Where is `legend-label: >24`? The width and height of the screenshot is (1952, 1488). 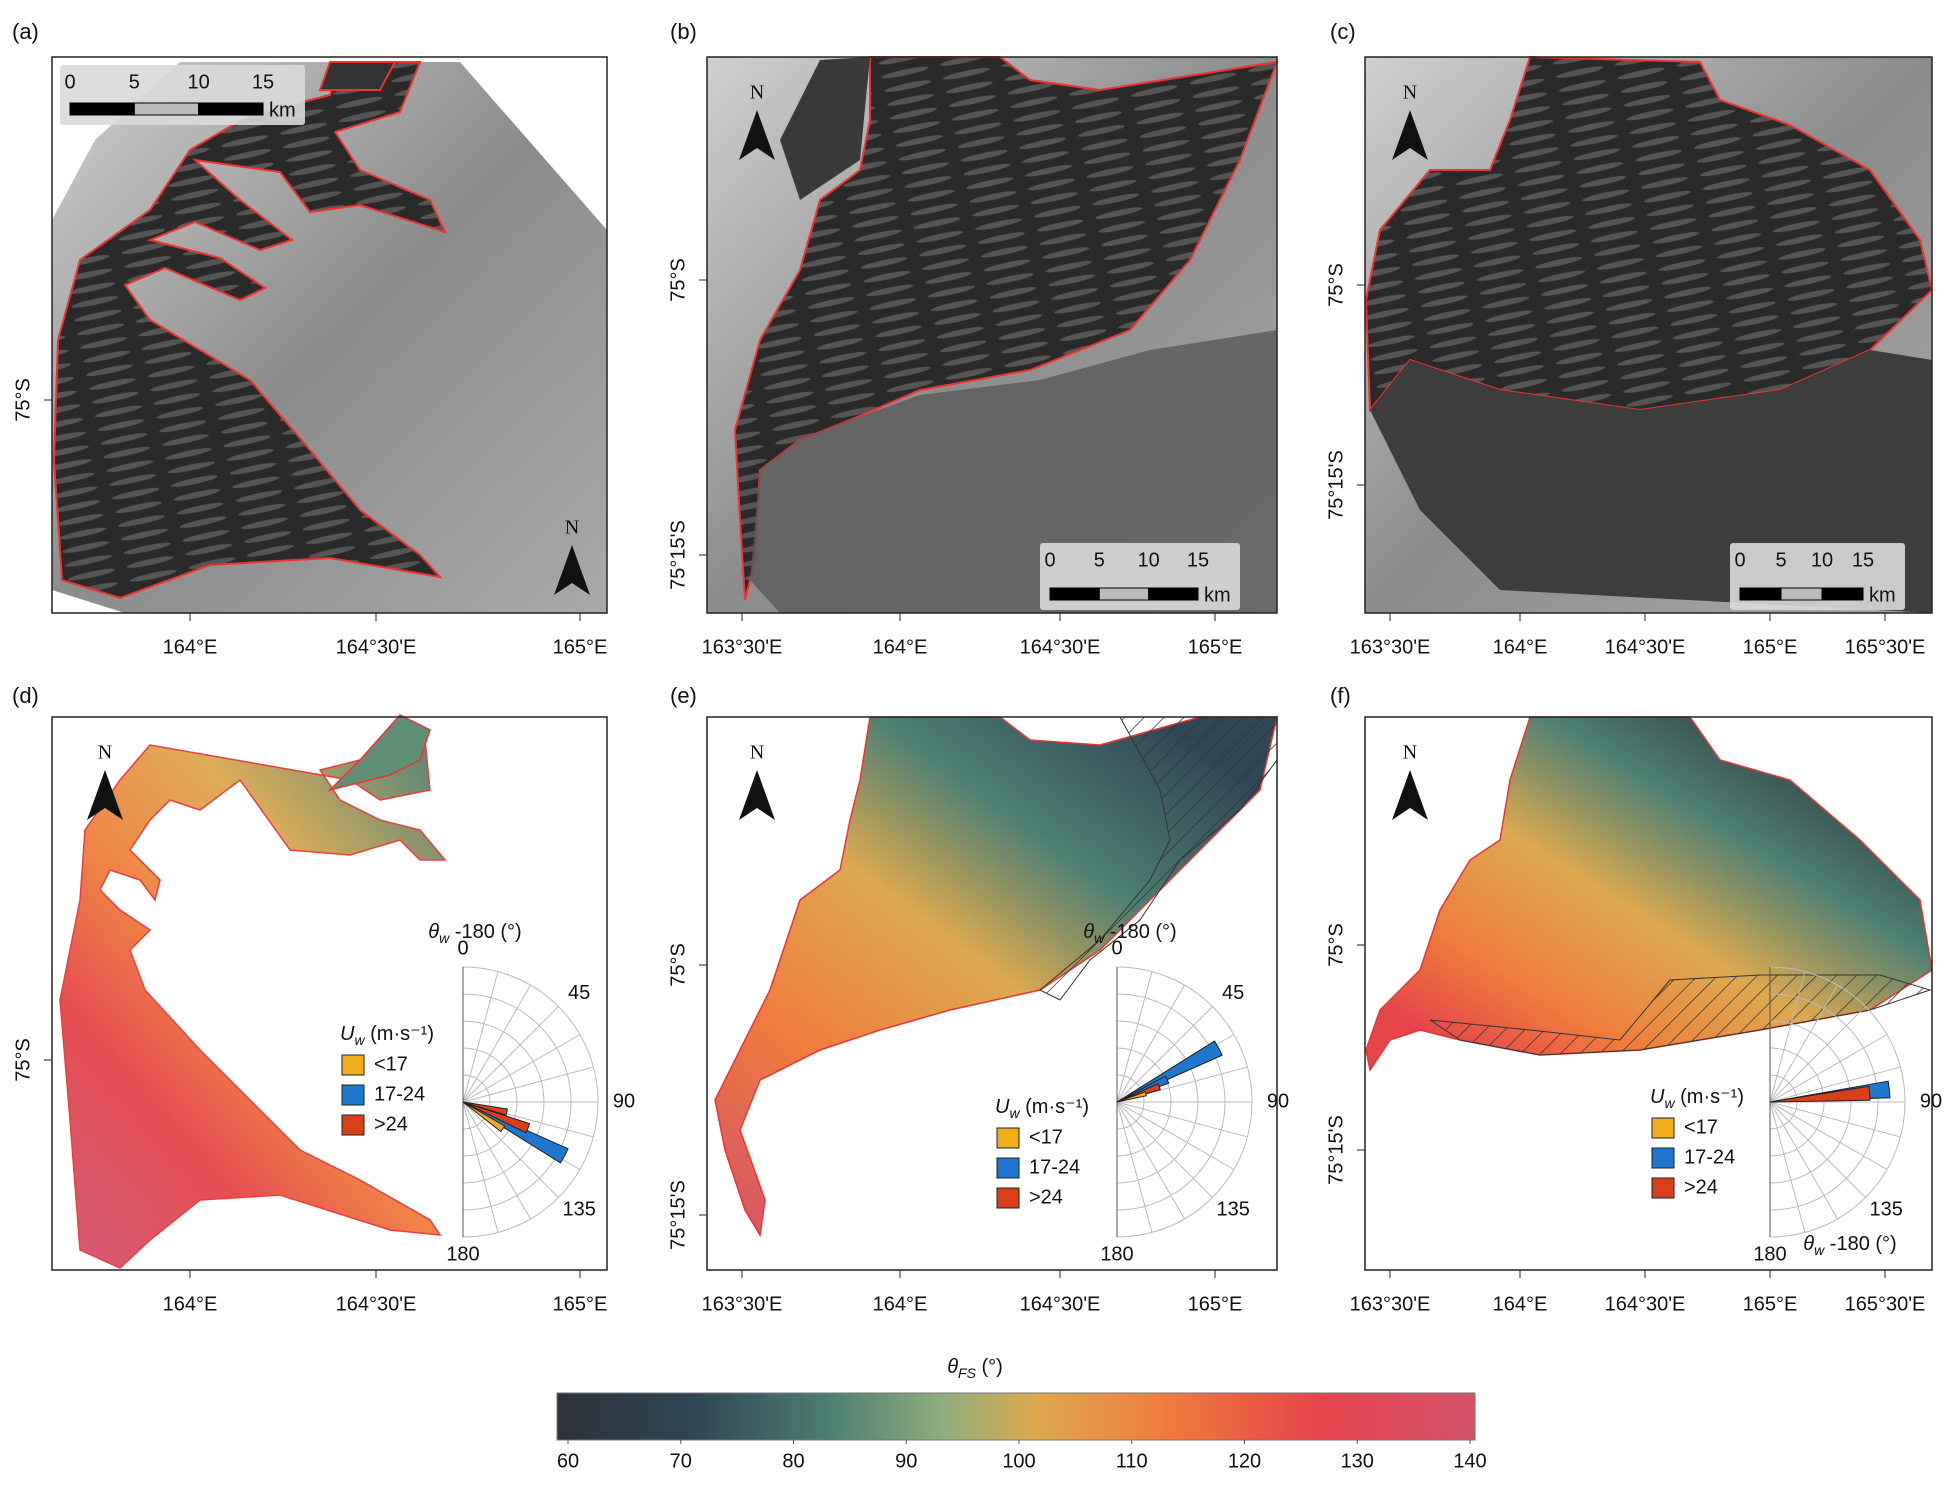 legend-label: >24 is located at coordinates (391, 1124).